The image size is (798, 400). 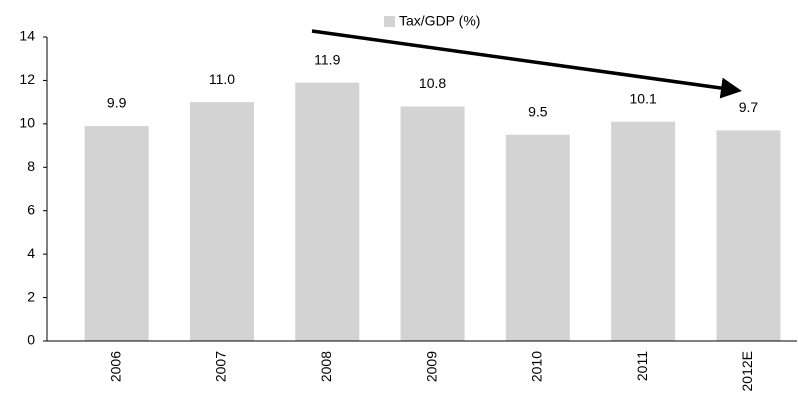 What do you see at coordinates (221, 366) in the screenshot?
I see `x-tick-label: 2007` at bounding box center [221, 366].